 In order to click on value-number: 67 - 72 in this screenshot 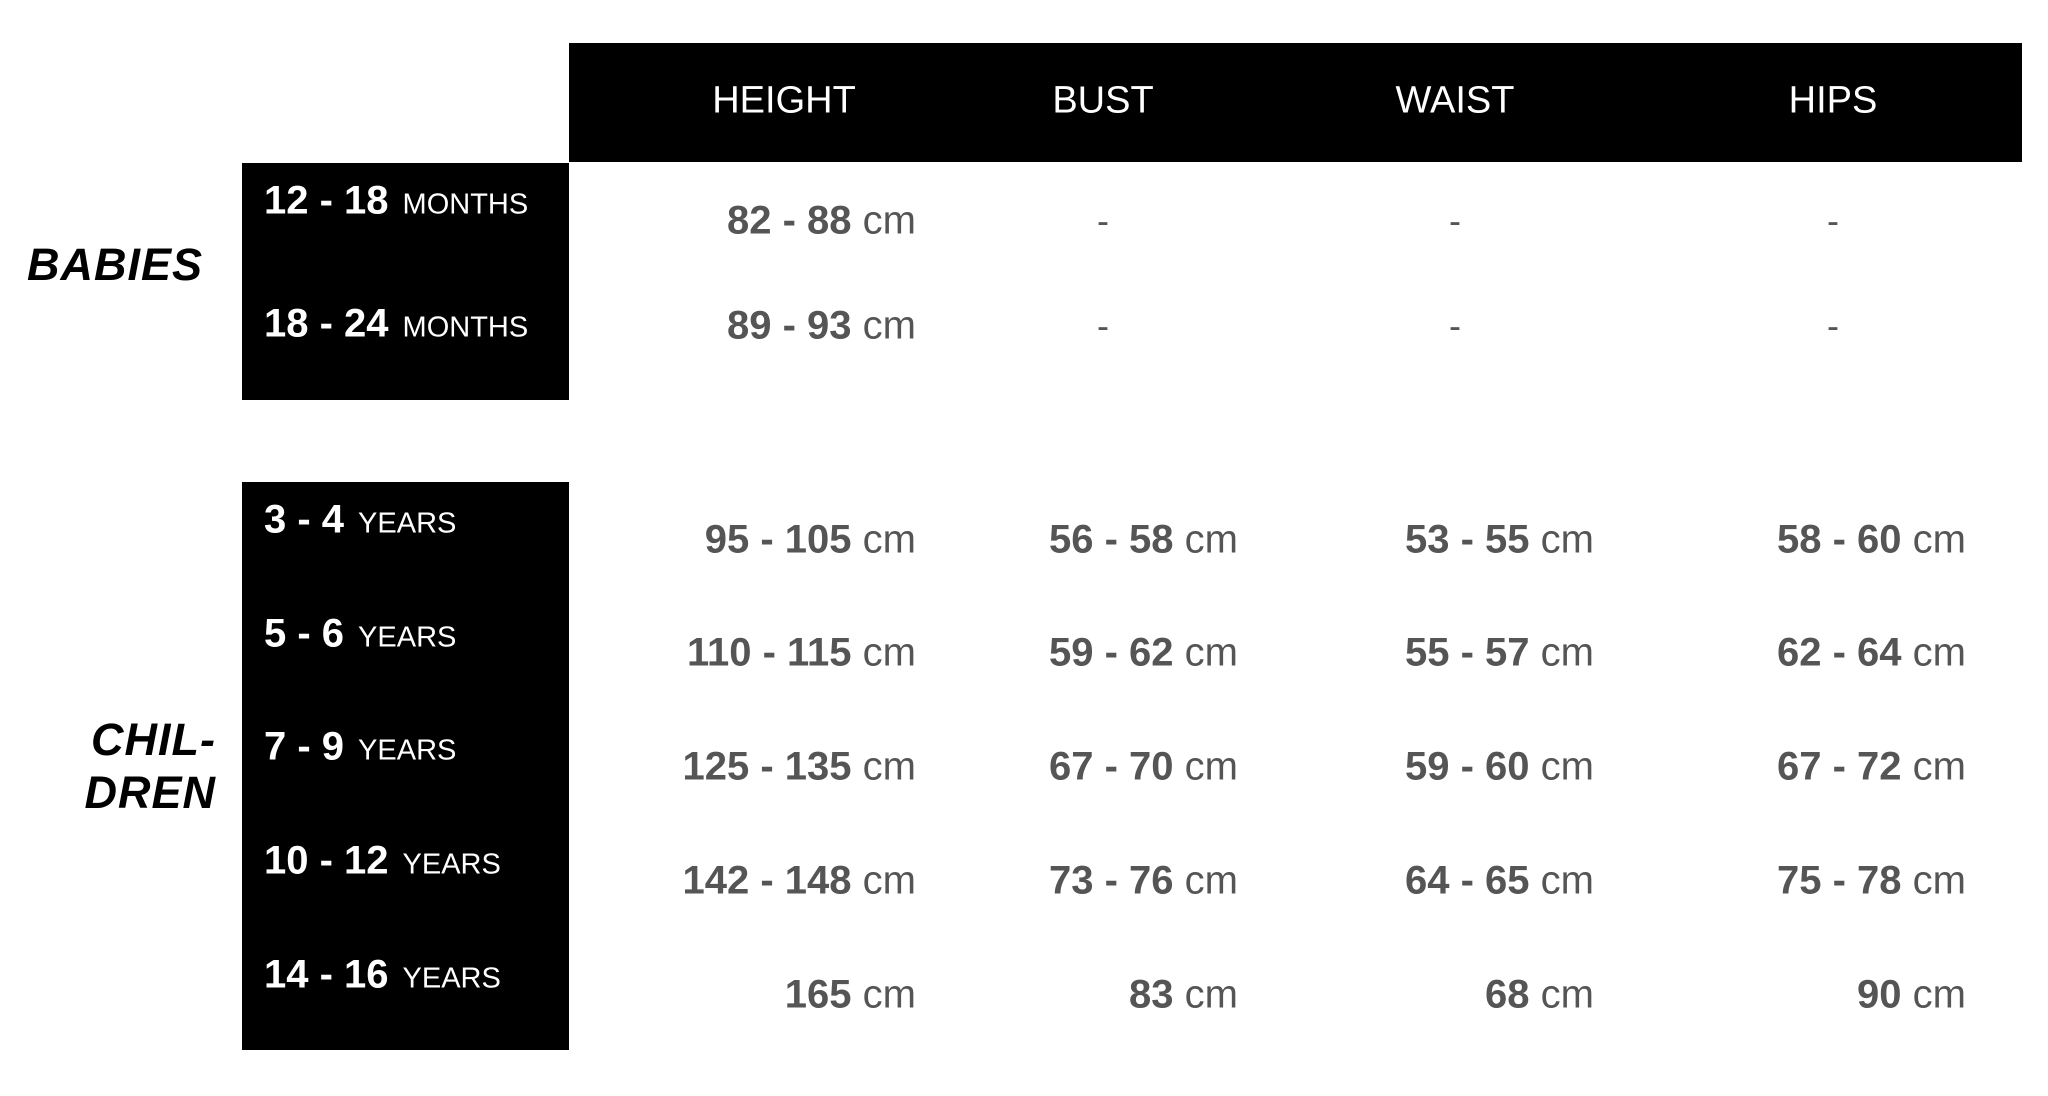, I will do `click(1839, 766)`.